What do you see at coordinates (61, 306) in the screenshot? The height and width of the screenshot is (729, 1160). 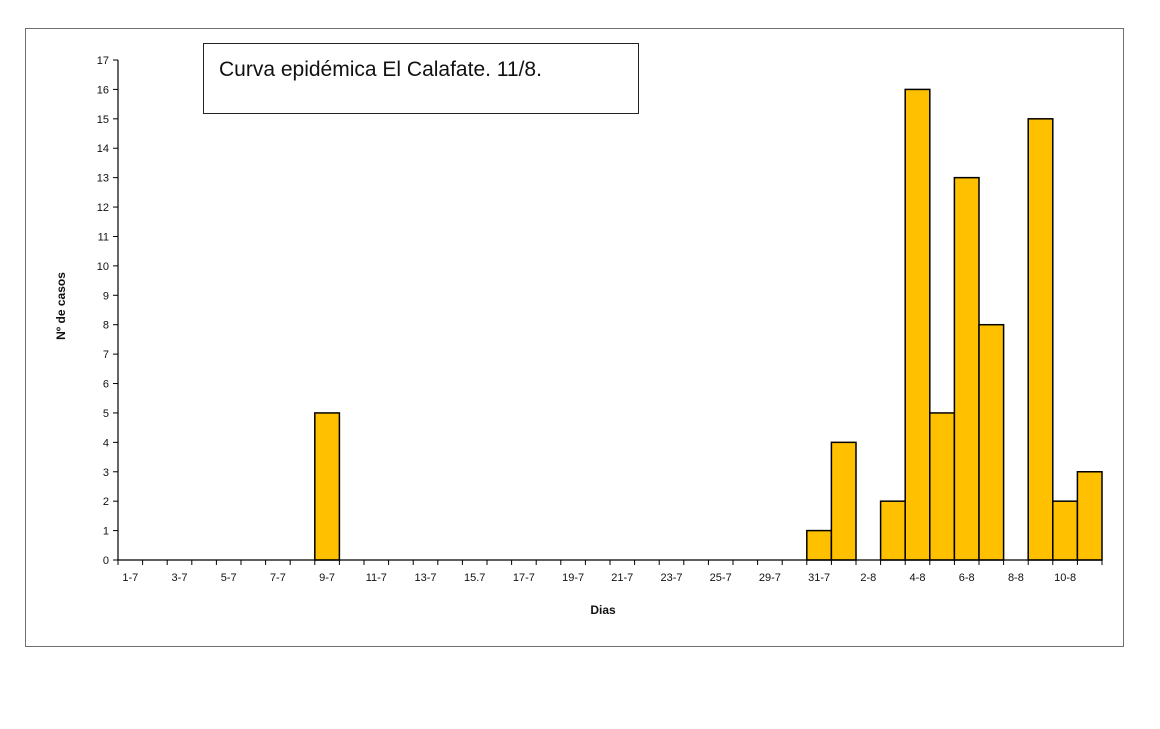 I see `y-axis-label: Nº de casos` at bounding box center [61, 306].